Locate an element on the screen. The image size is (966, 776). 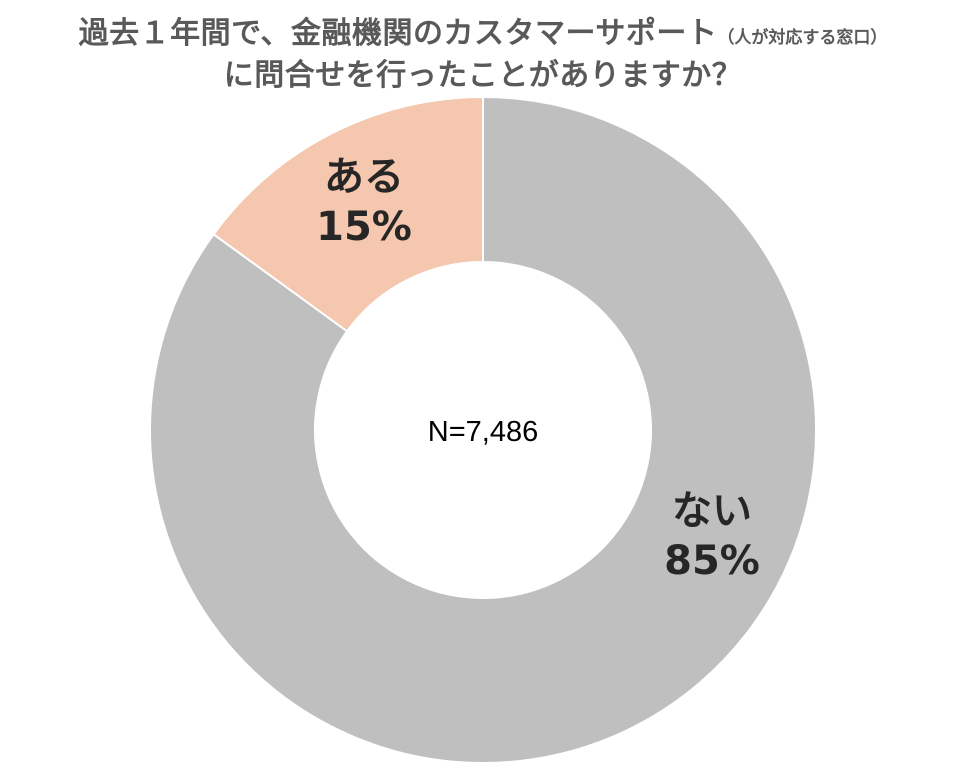
slice-percent-aru: 15% is located at coordinates (364, 227).